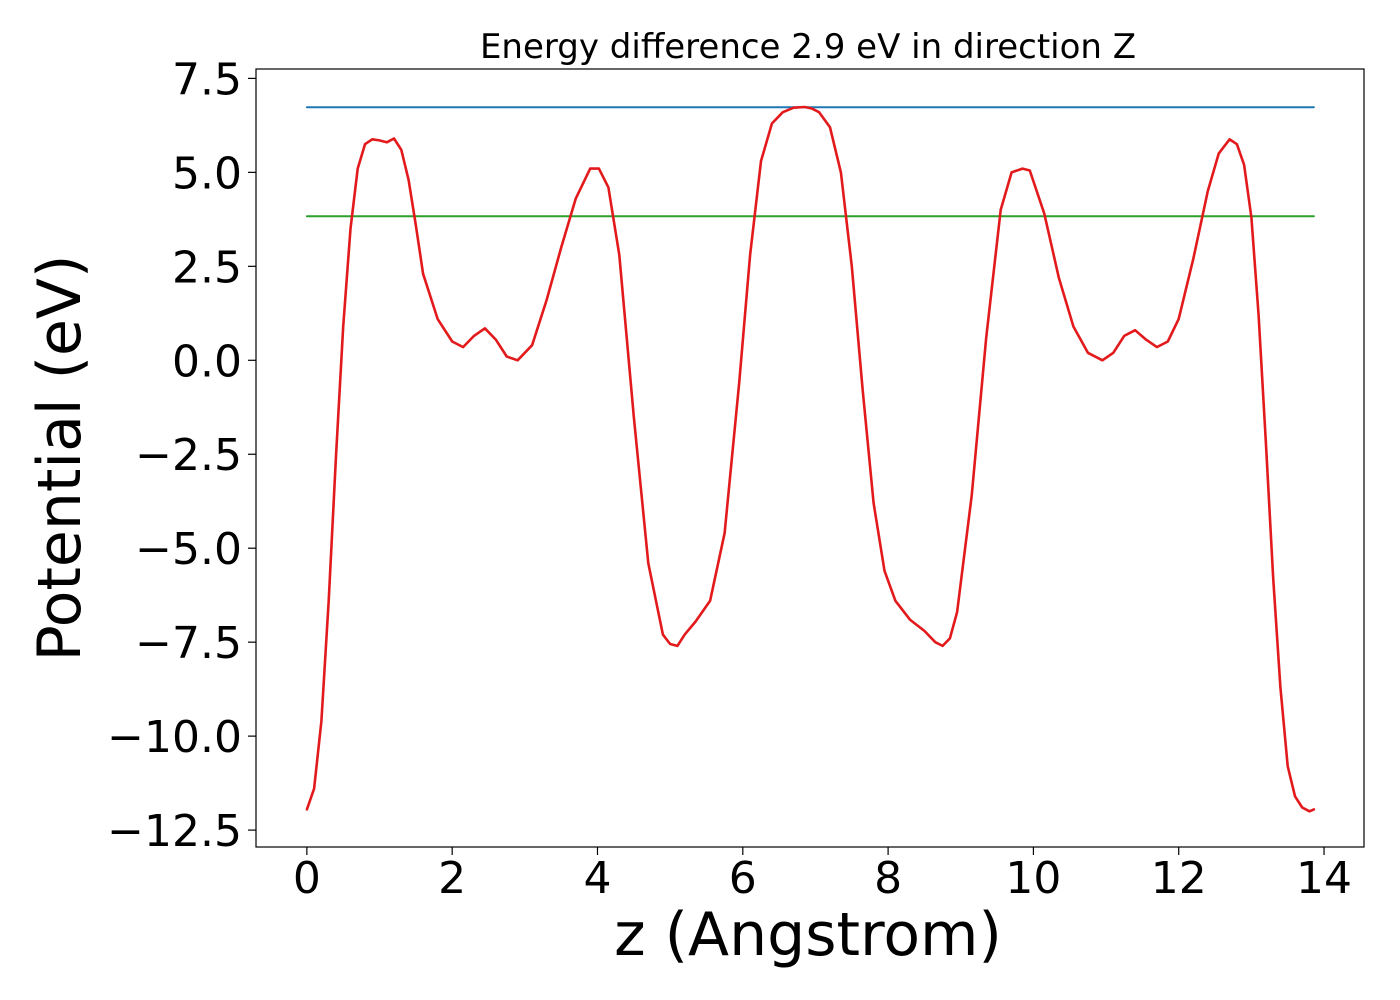 The image size is (1400, 1000). I want to click on y-tick-label: 2.5, so click(207, 267).